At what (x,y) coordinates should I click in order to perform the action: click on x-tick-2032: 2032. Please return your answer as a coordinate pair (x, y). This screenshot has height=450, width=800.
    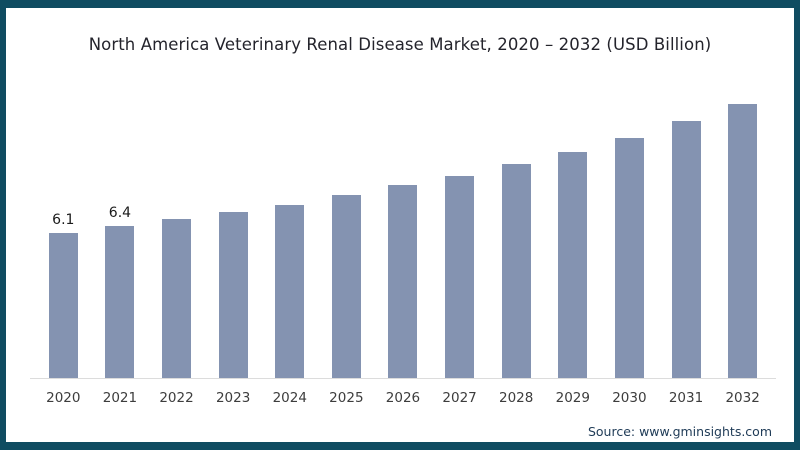
    Looking at the image, I should click on (742, 398).